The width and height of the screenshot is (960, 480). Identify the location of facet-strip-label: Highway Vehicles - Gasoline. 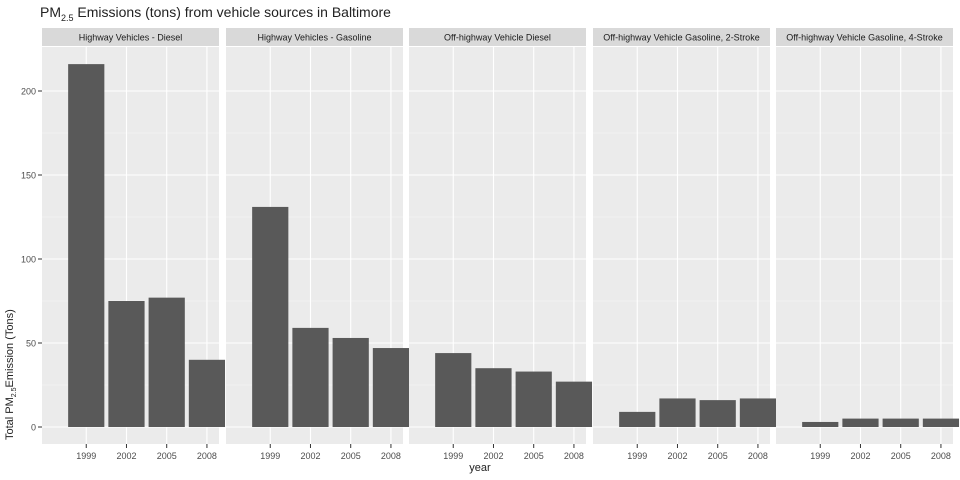
(314, 38).